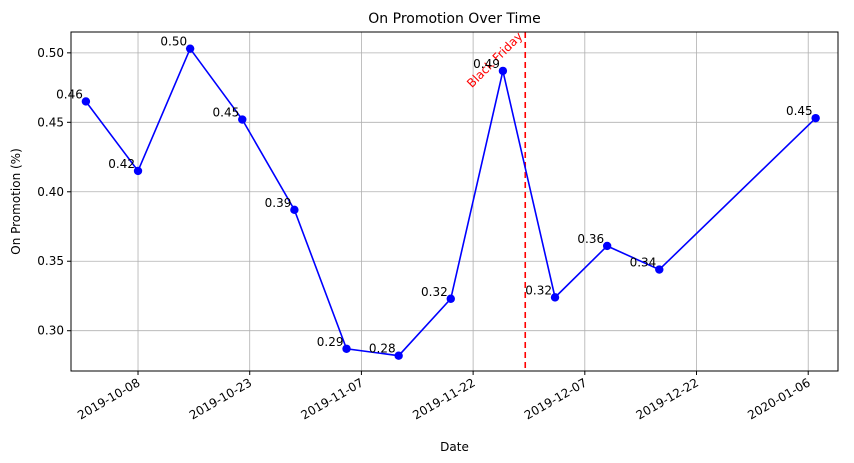 Image resolution: width=854 pixels, height=463 pixels. I want to click on chart-title: On Promotion Over Time, so click(454, 19).